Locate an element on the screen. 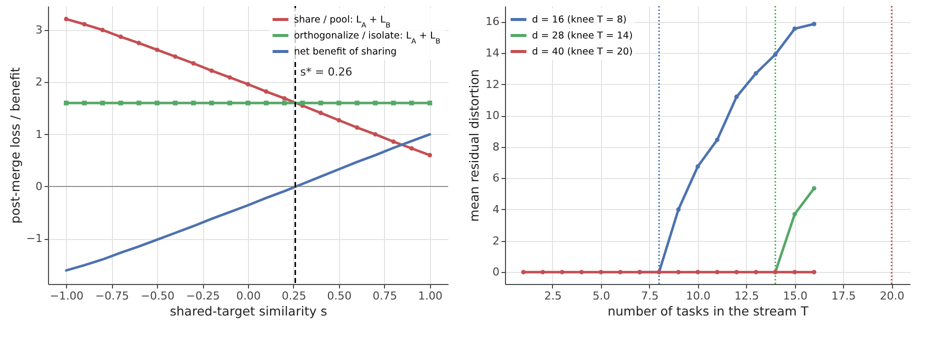 The width and height of the screenshot is (927, 351). x-tick-label: 0.00 is located at coordinates (248, 296).